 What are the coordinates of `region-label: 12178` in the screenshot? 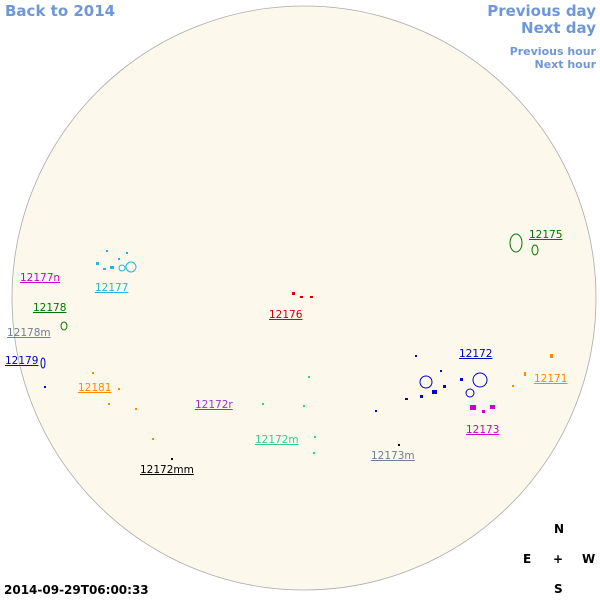 It's located at (50, 308).